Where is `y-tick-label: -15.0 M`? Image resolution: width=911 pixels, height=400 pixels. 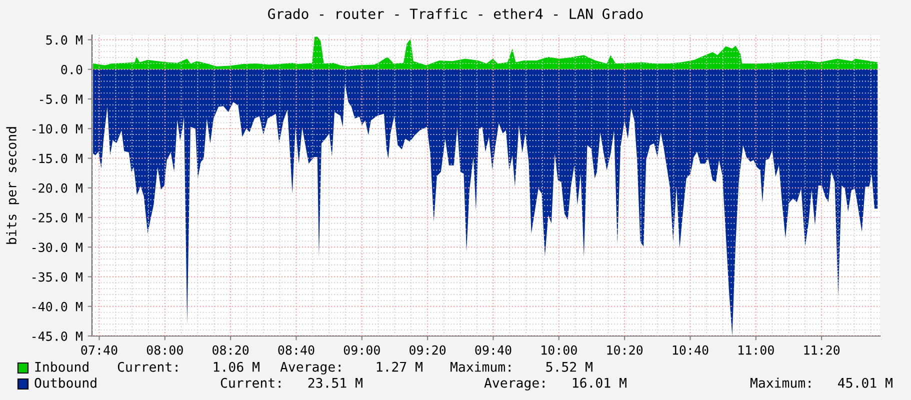
y-tick-label: -15.0 M is located at coordinates (57, 159).